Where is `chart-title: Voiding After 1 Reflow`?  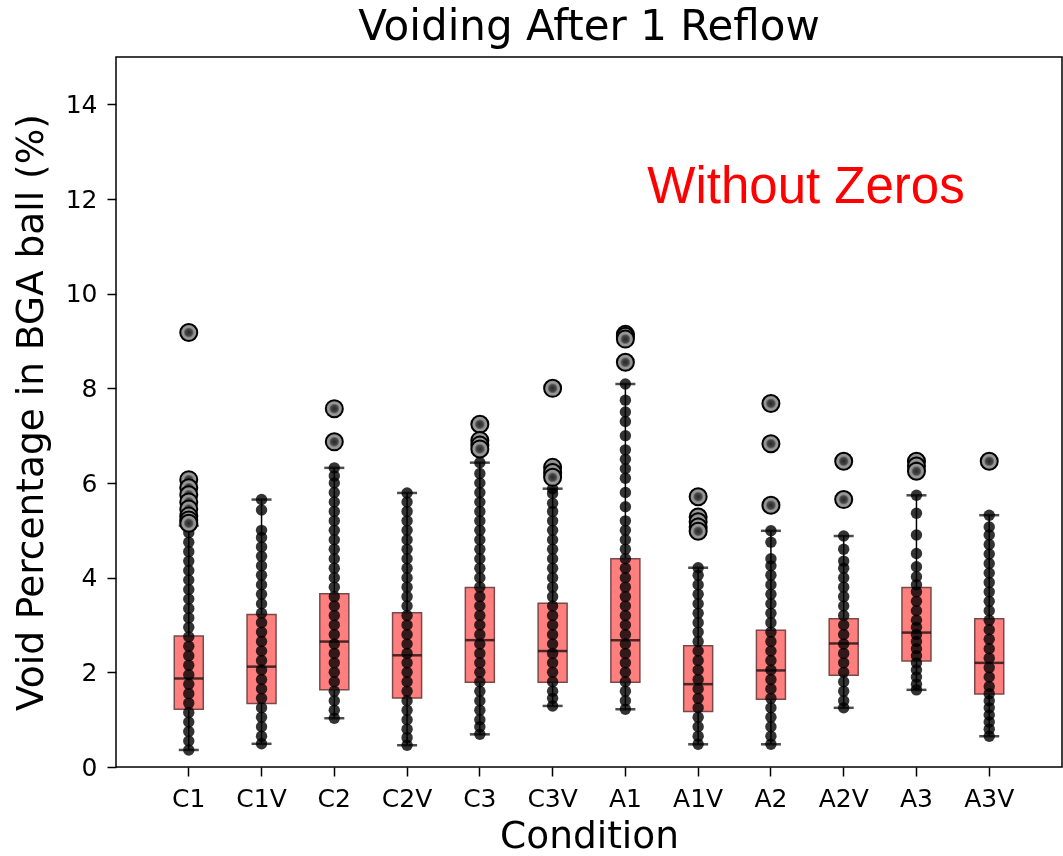
chart-title: Voiding After 1 Reflow is located at coordinates (589, 25).